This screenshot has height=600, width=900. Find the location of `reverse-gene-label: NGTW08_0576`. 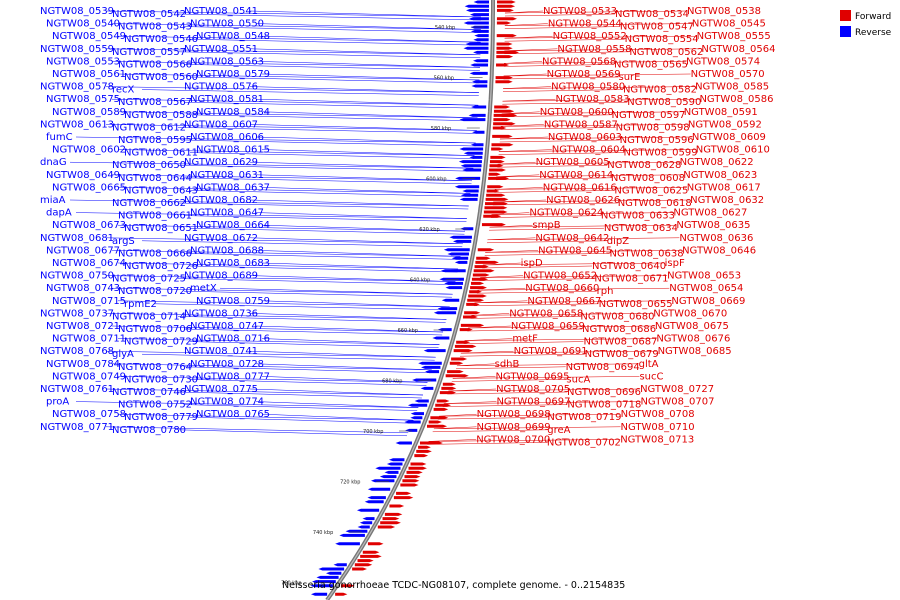

reverse-gene-label: NGTW08_0576 is located at coordinates (221, 87).